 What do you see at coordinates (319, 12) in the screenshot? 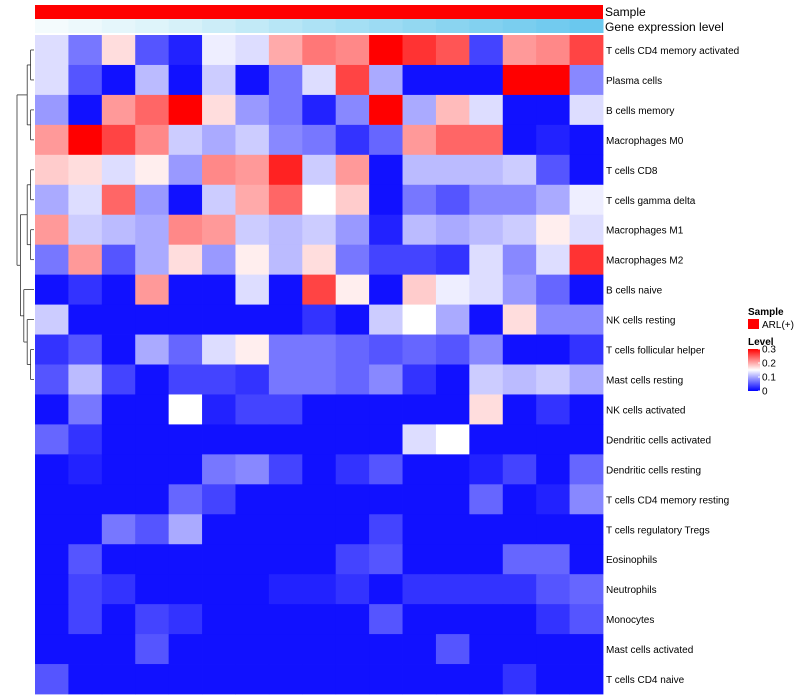
I see `annotation-bar-sample` at bounding box center [319, 12].